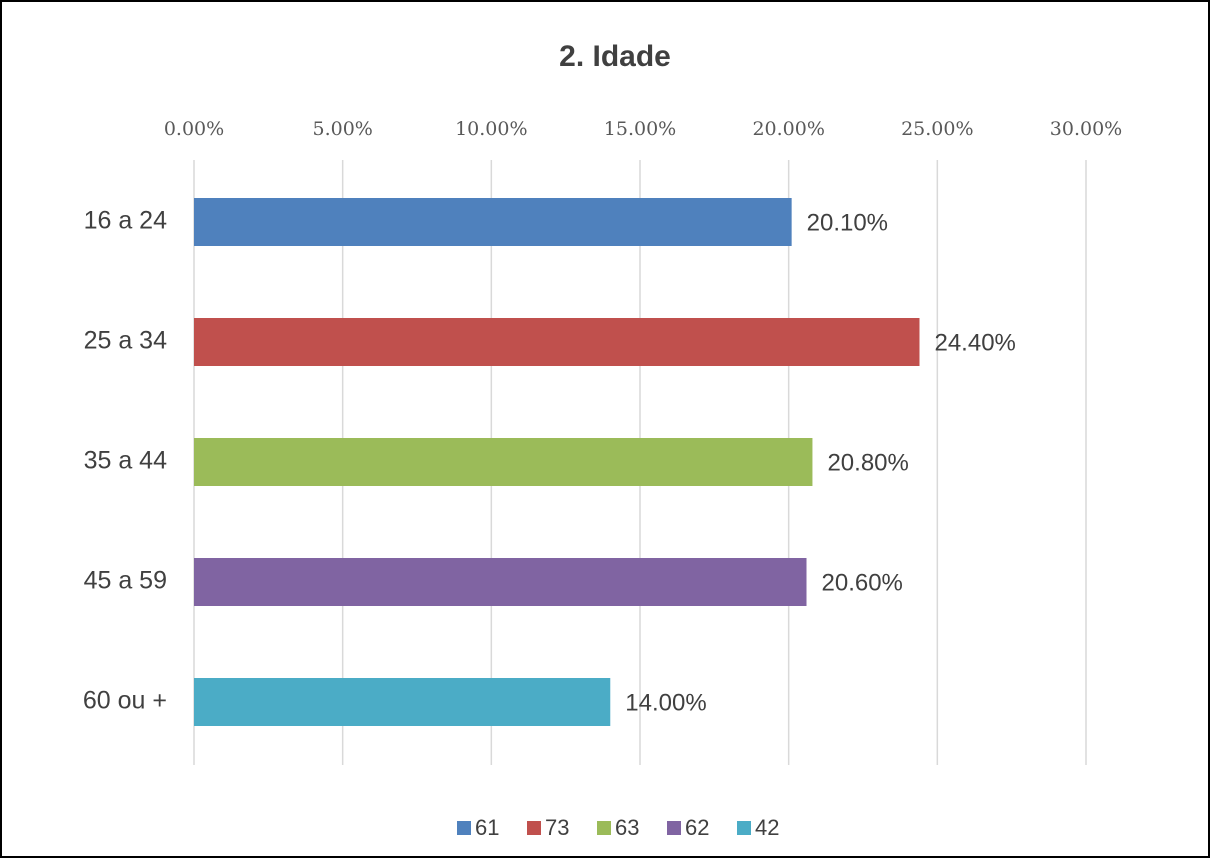 This screenshot has height=859, width=1211. I want to click on y-tick-label: 45 a 59, so click(125, 581).